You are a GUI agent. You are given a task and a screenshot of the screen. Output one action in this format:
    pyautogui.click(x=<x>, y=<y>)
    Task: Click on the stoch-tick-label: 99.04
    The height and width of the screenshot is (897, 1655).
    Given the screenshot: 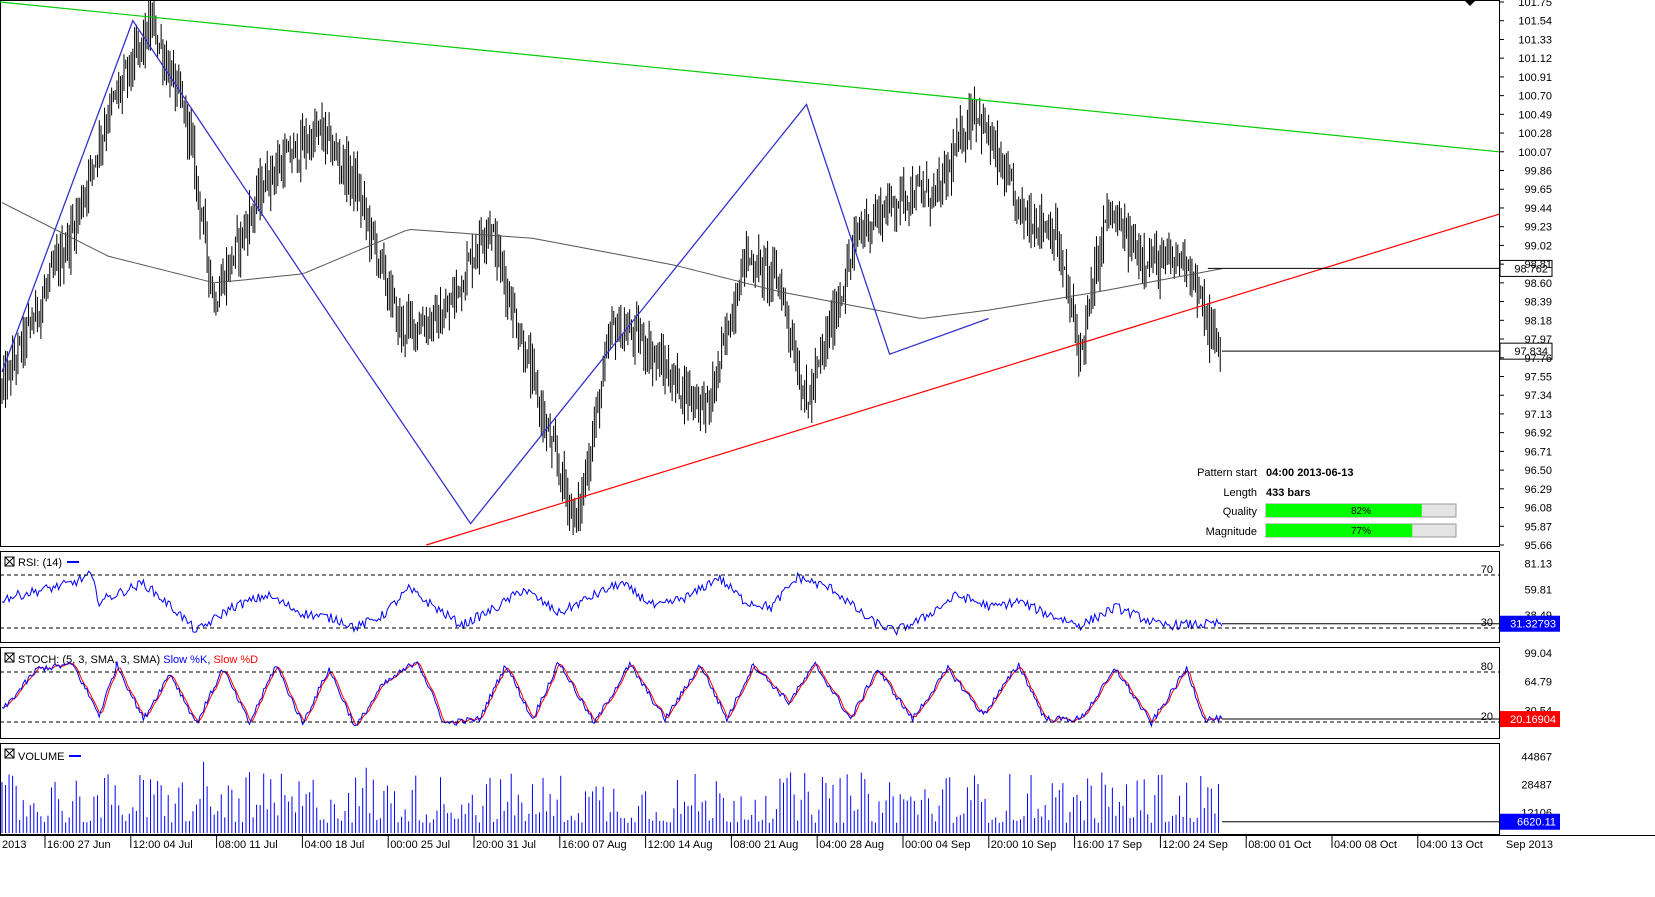 What is the action you would take?
    pyautogui.click(x=1538, y=654)
    